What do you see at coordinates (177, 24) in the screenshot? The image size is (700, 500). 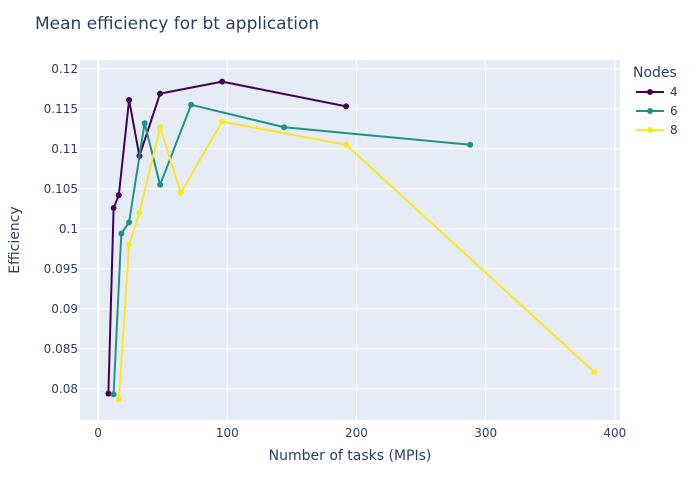 I see `chart-title: Mean efficiency for bt application` at bounding box center [177, 24].